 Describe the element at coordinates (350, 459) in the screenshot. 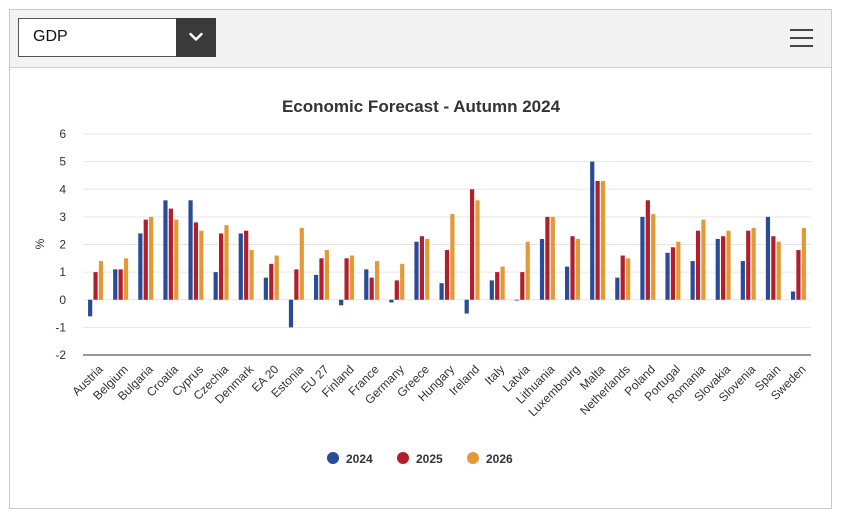

I see `legend-item-2024: 2024` at that location.